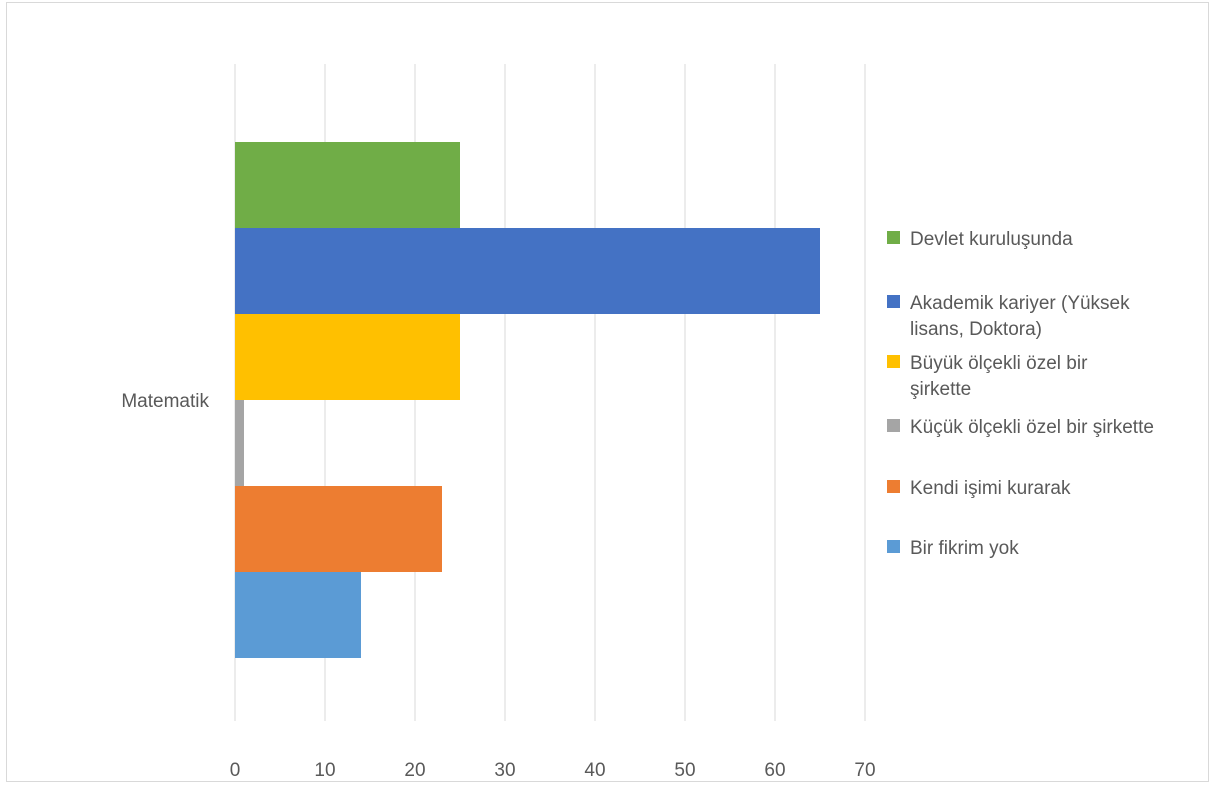  I want to click on legend-label: Küçük ölçekli özel bir şirkette, so click(1032, 427).